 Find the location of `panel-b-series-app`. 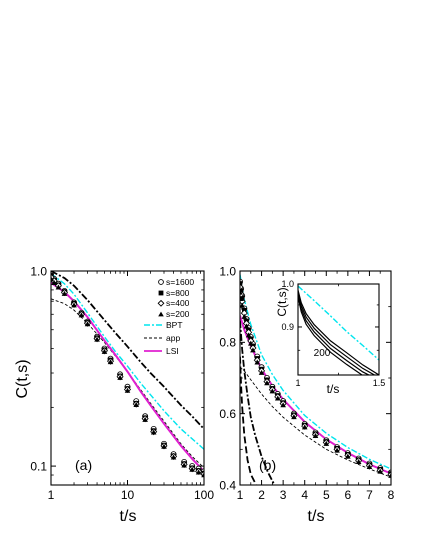

panel-b-series-app is located at coordinates (315, 422).